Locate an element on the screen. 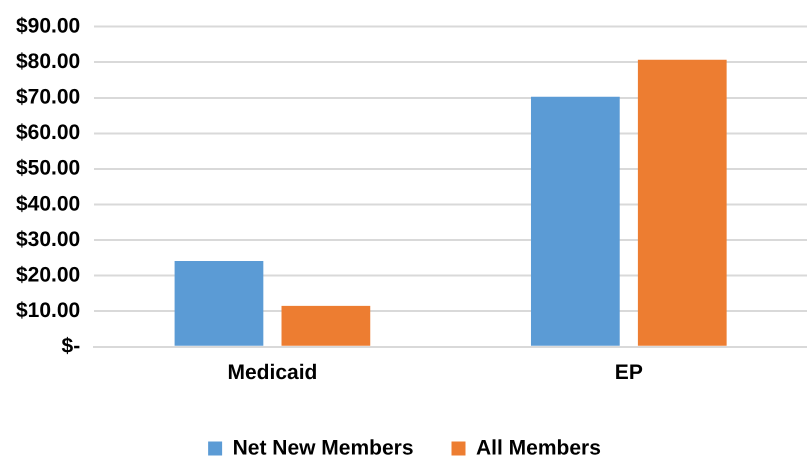 Image resolution: width=807 pixels, height=469 pixels. legend-label: Net New Members is located at coordinates (323, 448).